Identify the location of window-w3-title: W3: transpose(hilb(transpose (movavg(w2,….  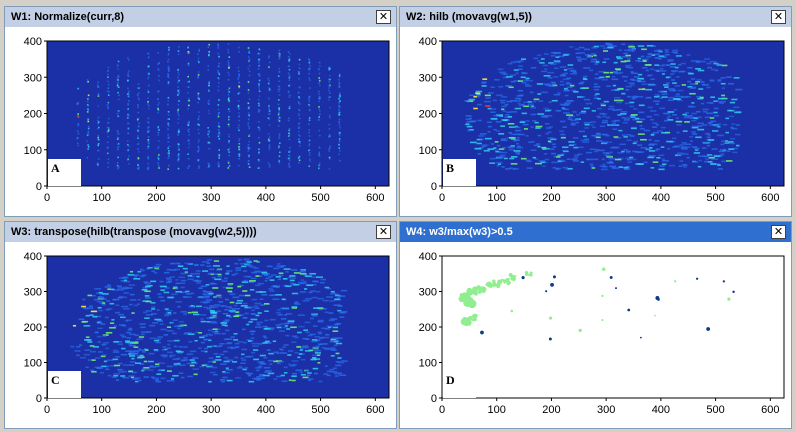
(134, 232).